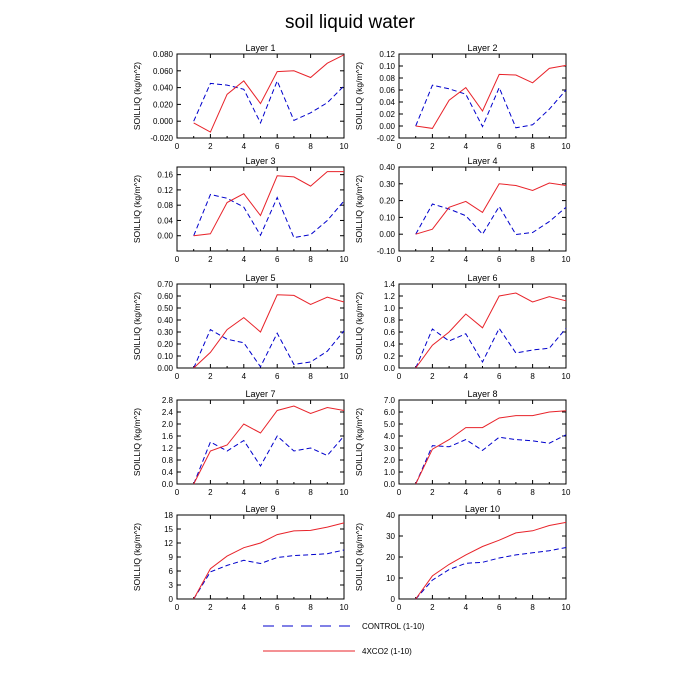 This screenshot has width=700, height=700. What do you see at coordinates (390, 578) in the screenshot?
I see `y-tick-label: 10` at bounding box center [390, 578].